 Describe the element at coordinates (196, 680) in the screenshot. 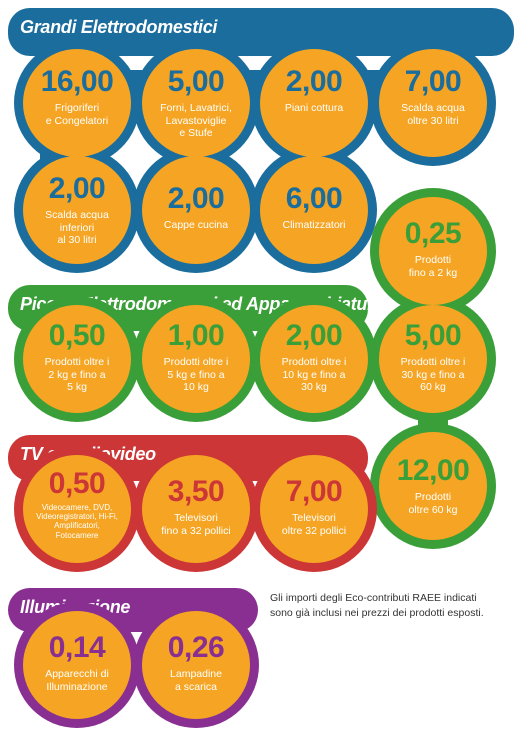

I see `item-label: Lampadine a scarica` at that location.